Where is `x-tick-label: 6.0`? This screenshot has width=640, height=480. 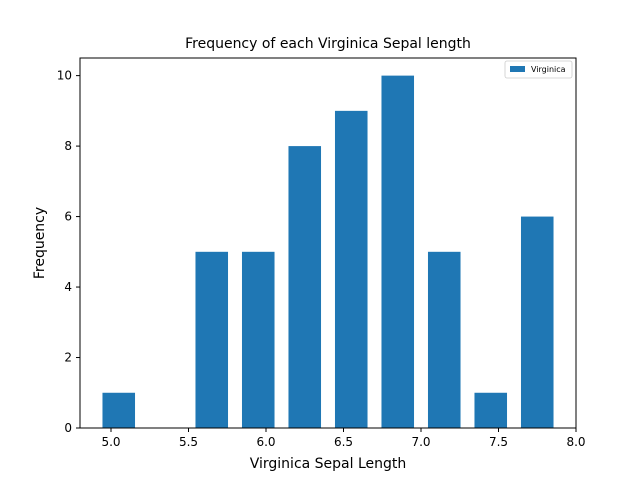 x-tick-label: 6.0 is located at coordinates (265, 442).